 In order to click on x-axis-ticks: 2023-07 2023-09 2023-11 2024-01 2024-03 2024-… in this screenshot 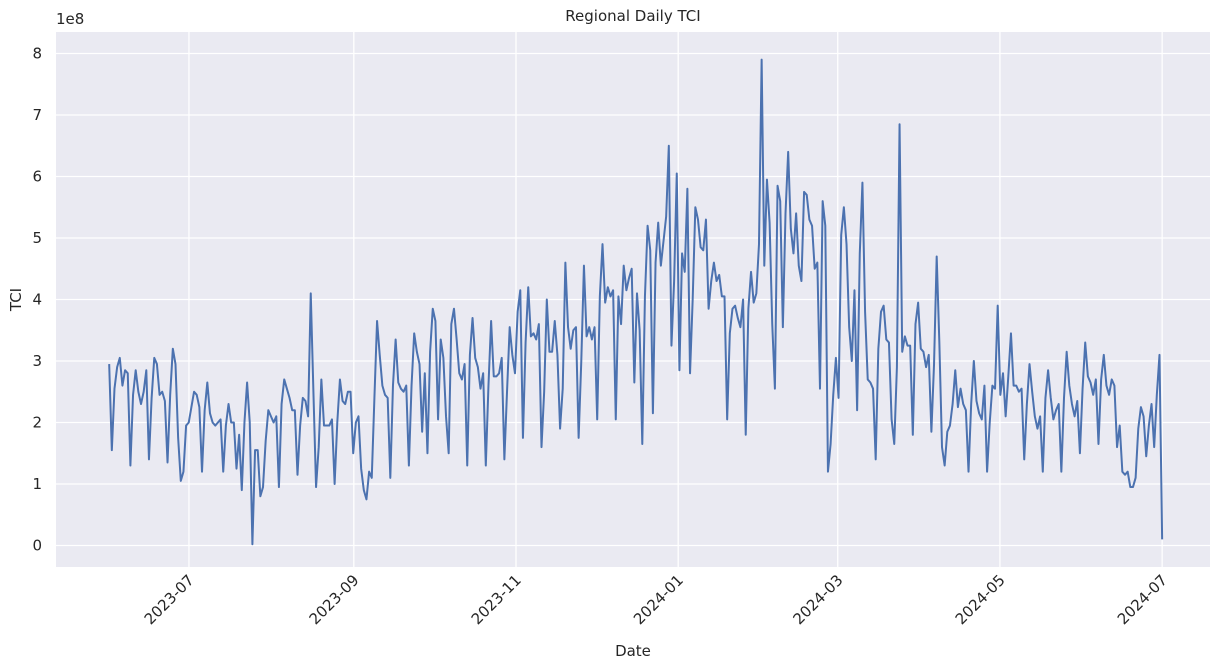, I will do `click(656, 599)`.